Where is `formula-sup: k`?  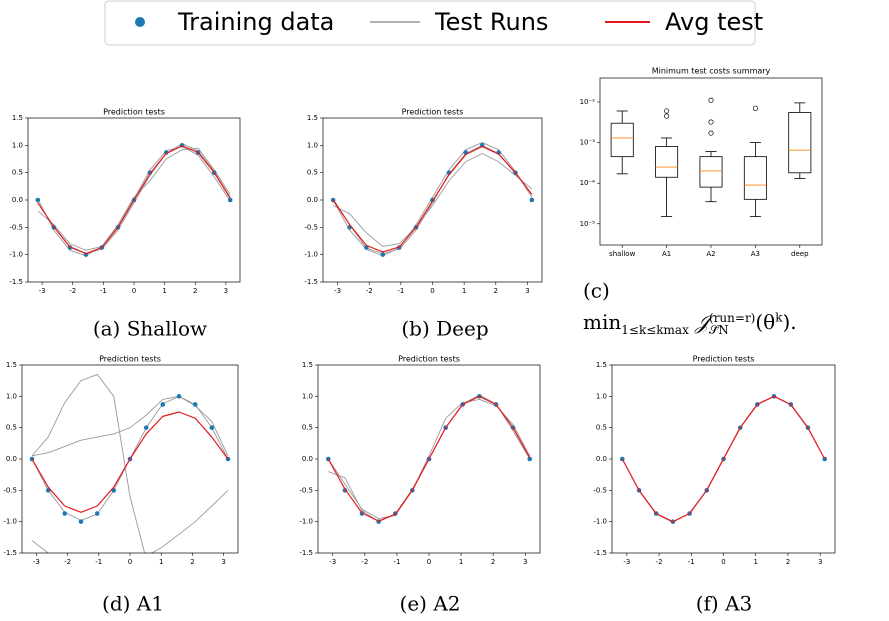 formula-sup: k is located at coordinates (779, 317).